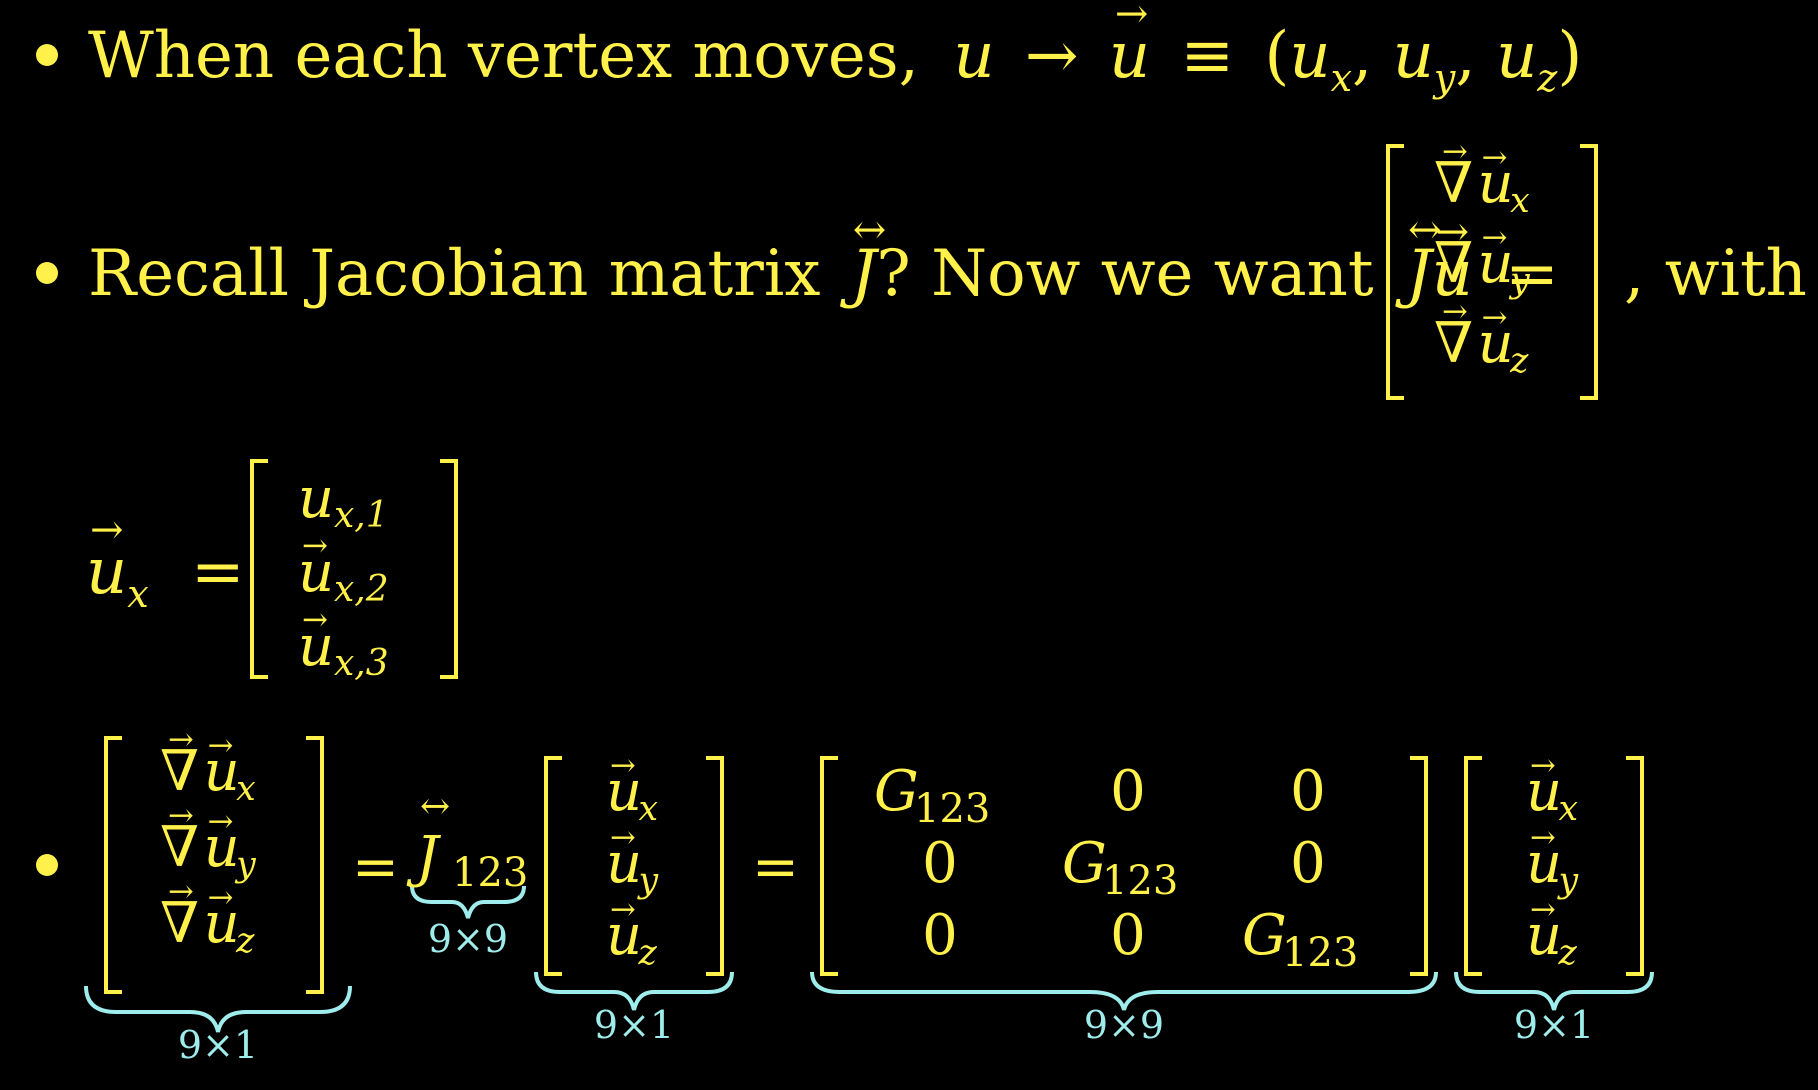  What do you see at coordinates (1418, 274) in the screenshot?
I see `J2-base: J` at bounding box center [1418, 274].